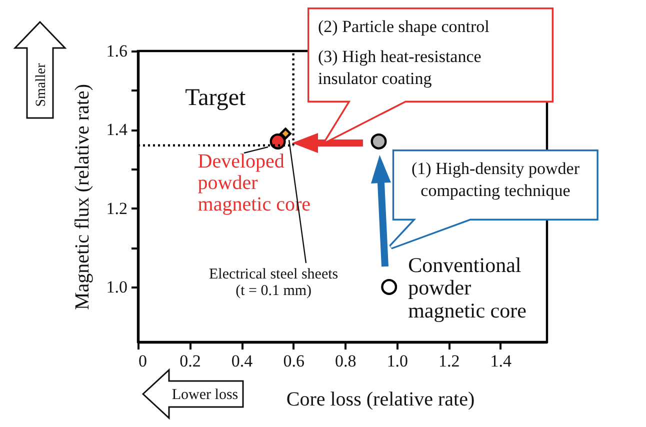 This screenshot has width=646, height=427. What do you see at coordinates (117, 51) in the screenshot?
I see `y-tick-label: 1.6` at bounding box center [117, 51].